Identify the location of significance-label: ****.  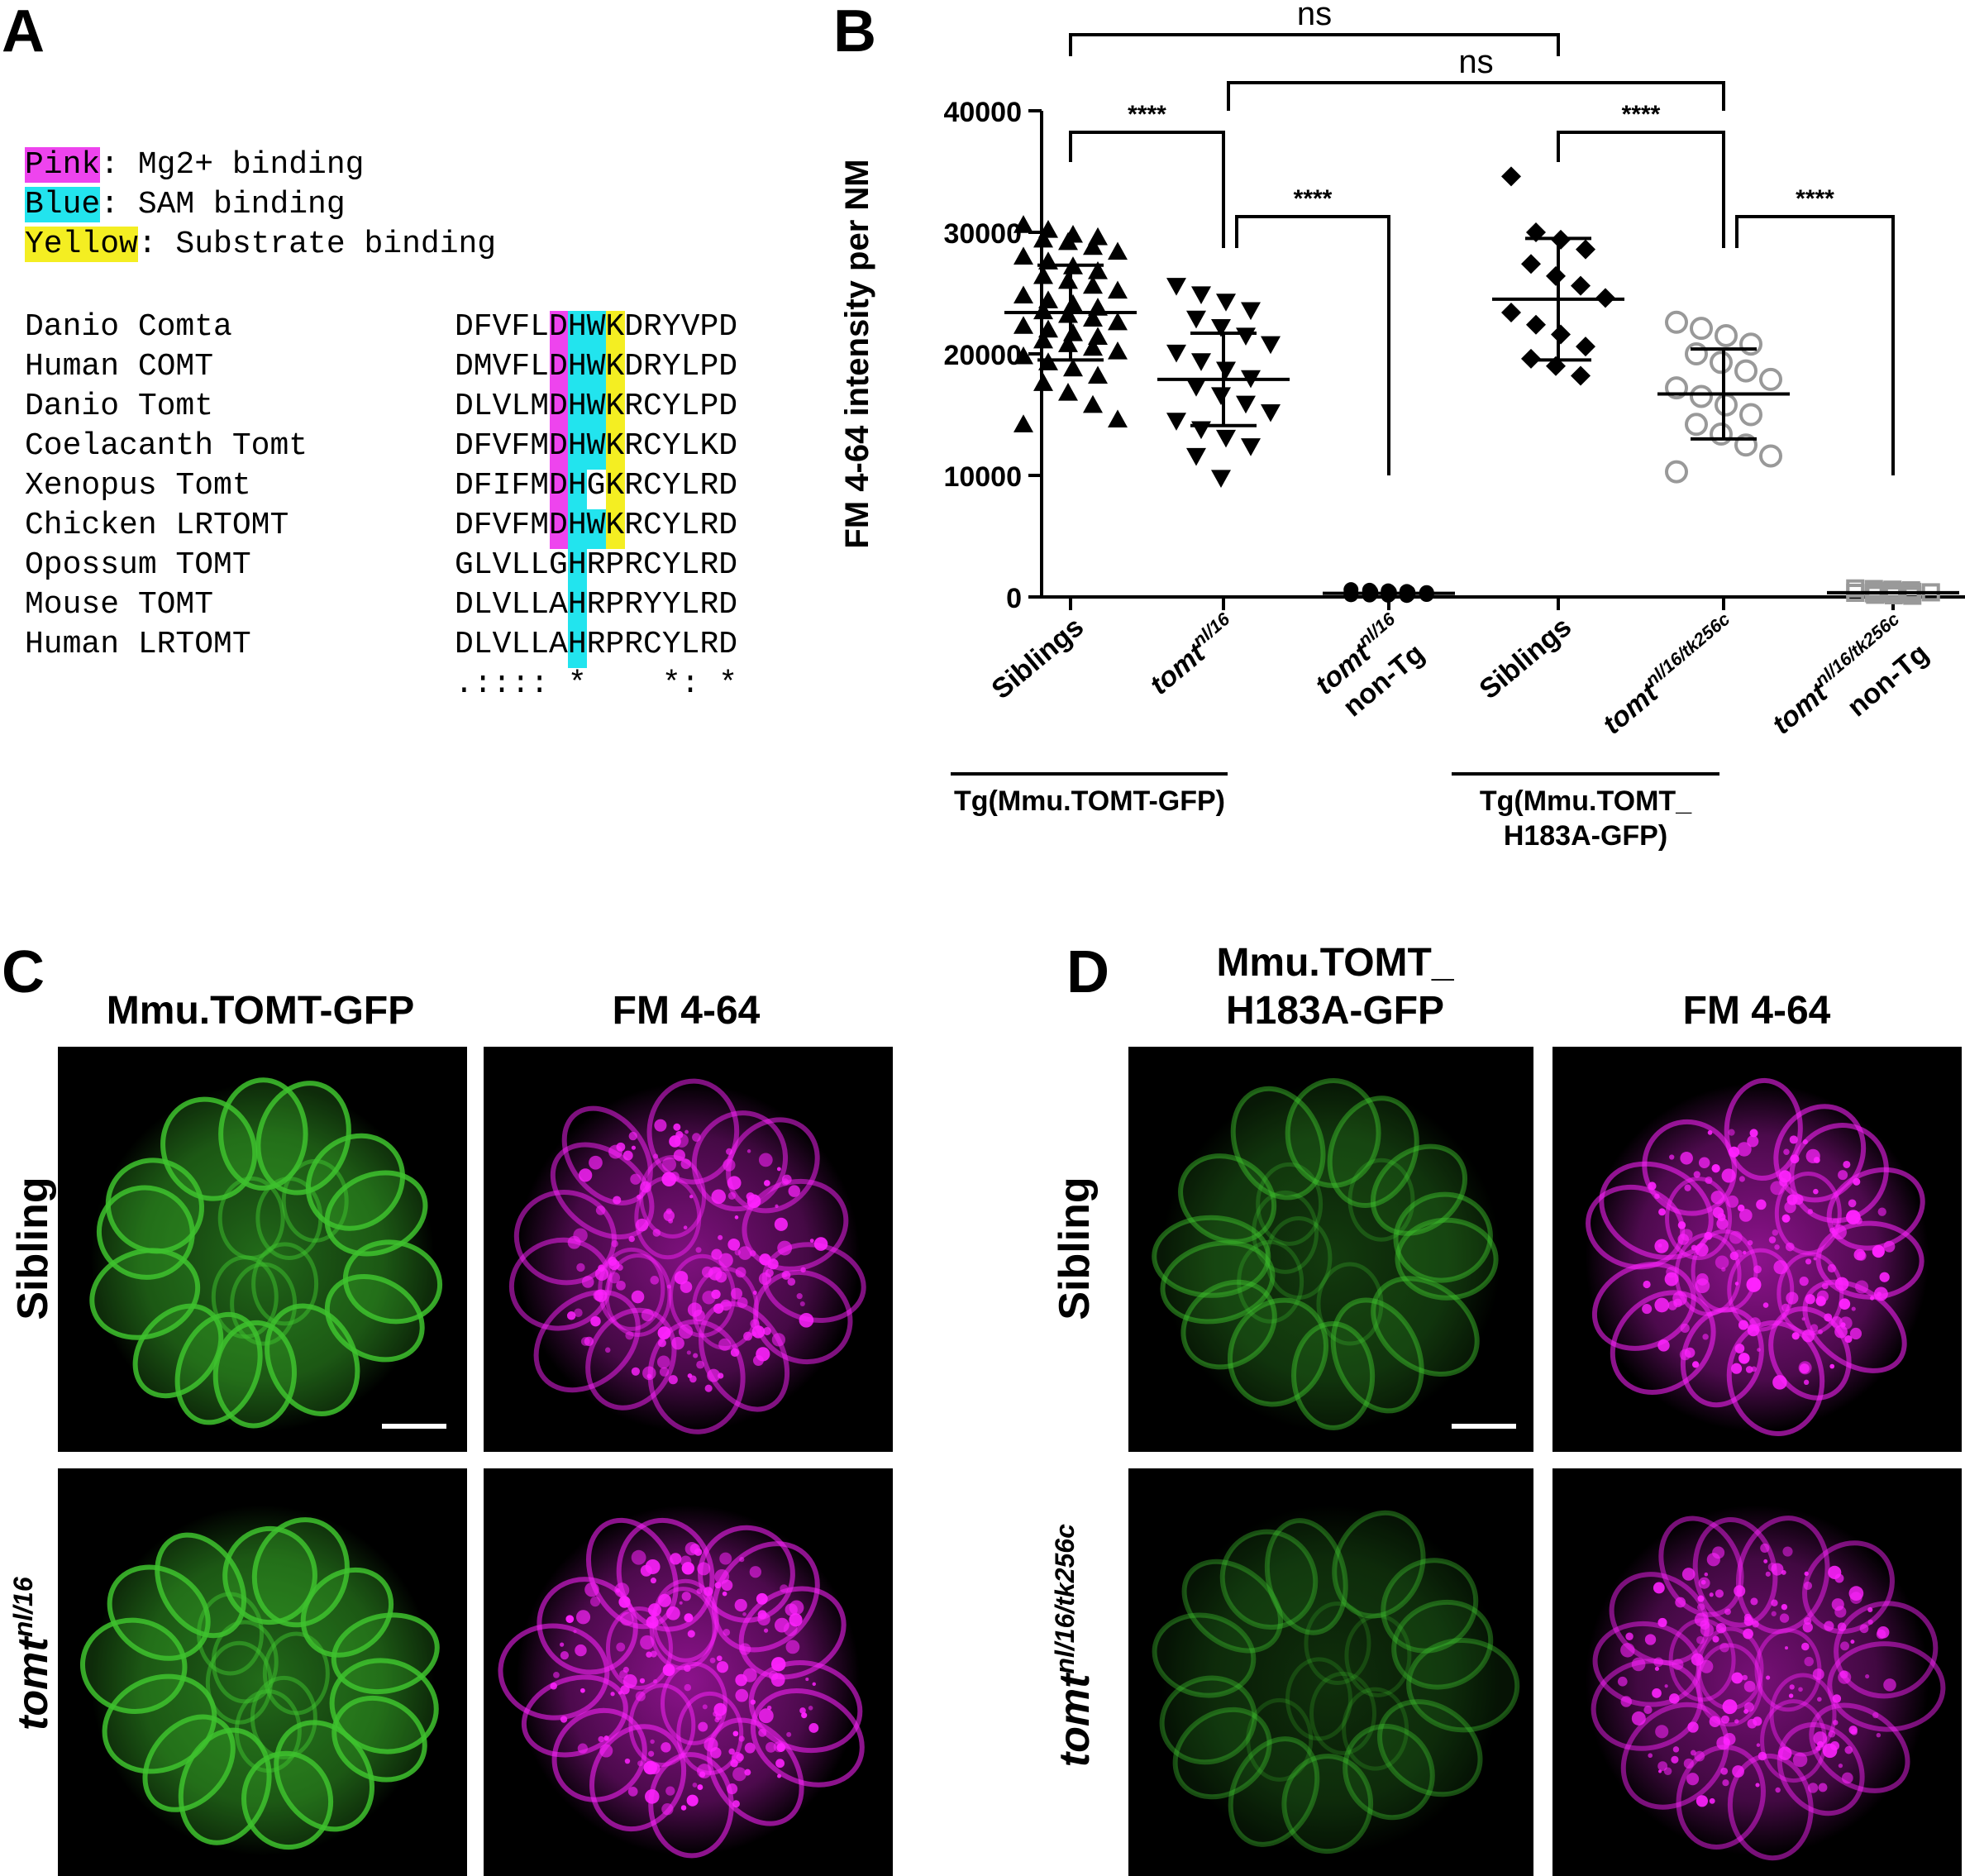
(1147, 114).